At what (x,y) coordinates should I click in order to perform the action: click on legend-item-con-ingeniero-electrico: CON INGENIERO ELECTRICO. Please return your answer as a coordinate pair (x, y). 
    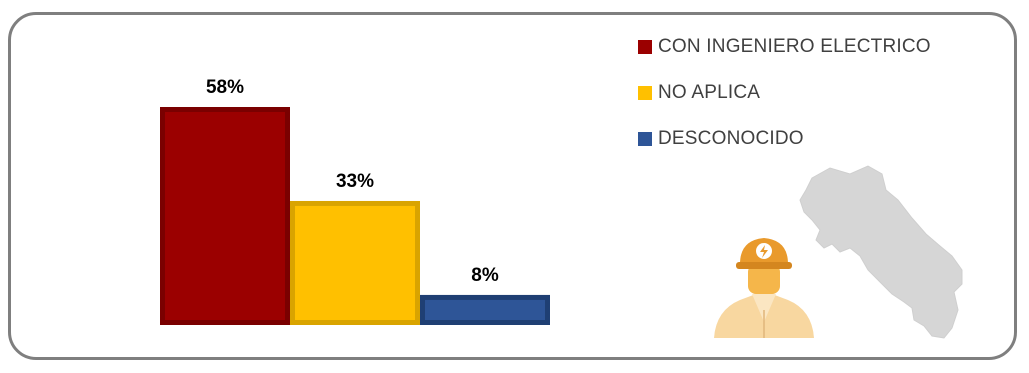
    Looking at the image, I should click on (784, 47).